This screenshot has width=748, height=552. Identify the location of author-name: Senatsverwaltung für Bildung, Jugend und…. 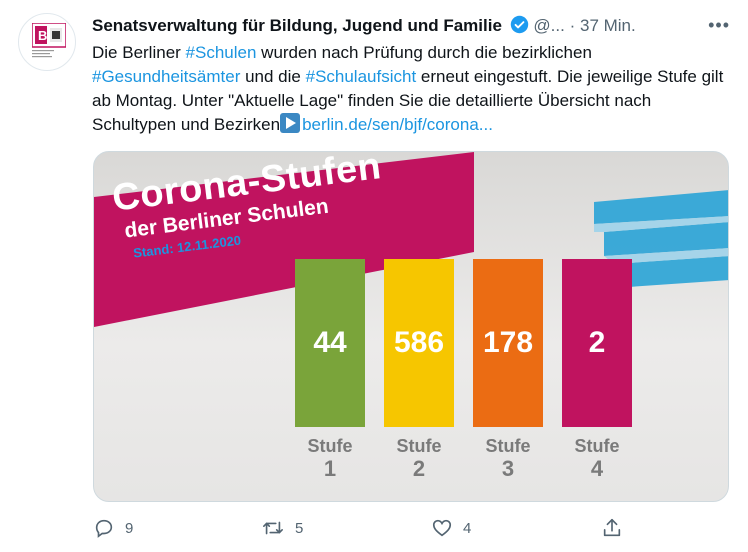
(297, 25).